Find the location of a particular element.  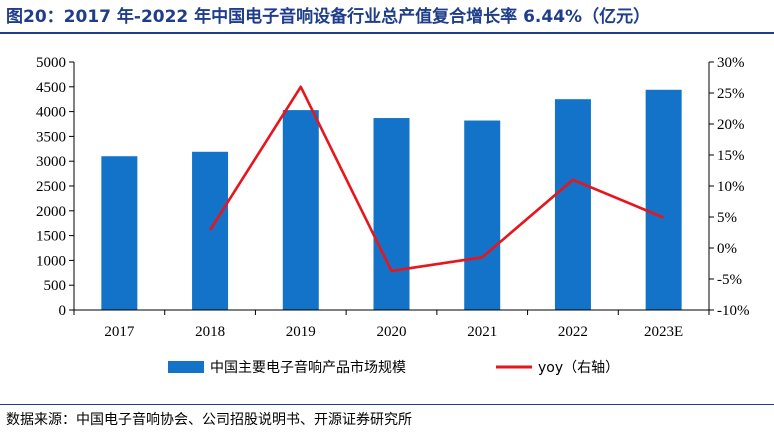

legend: 中国主要电子音响产品市场规模 yoy（右轴） is located at coordinates (393, 367).